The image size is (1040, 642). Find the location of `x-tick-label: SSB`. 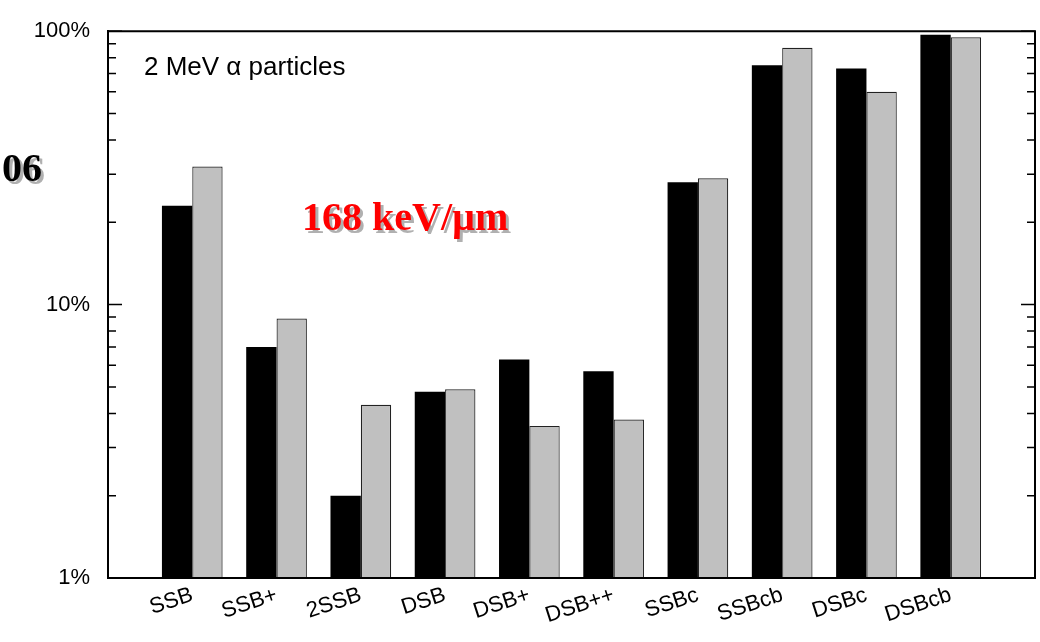

x-tick-label: SSB is located at coordinates (171, 600).